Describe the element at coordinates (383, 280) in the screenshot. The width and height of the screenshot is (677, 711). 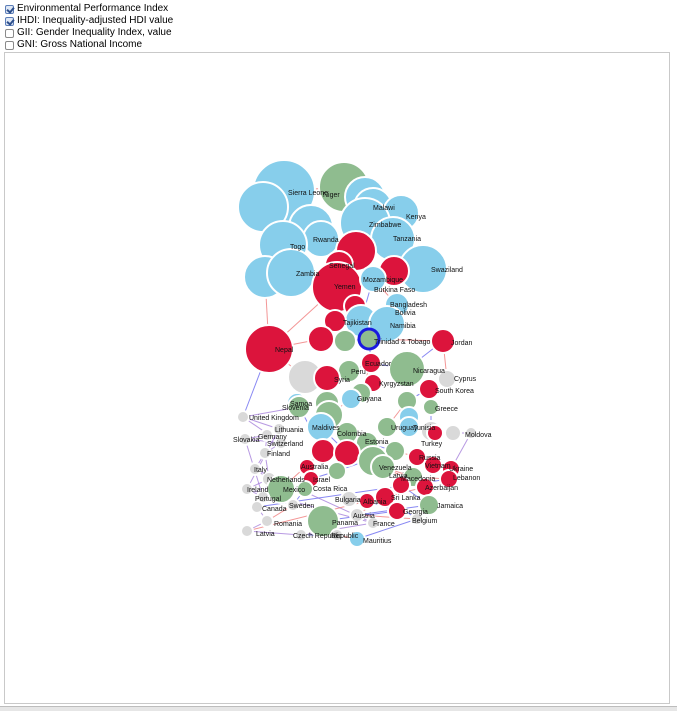
I see `node-label: Mozambique` at that location.